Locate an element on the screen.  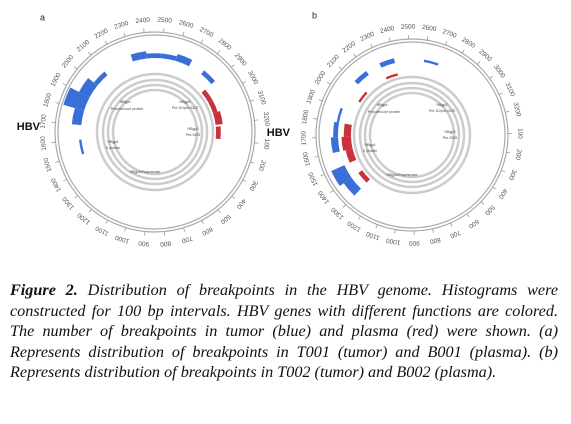
tick-label: 900 is located at coordinates (413, 242).